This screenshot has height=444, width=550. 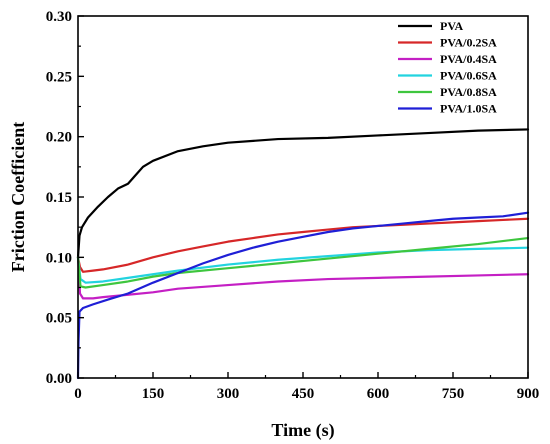 What do you see at coordinates (59, 77) in the screenshot?
I see `y-tick-label: 0.25` at bounding box center [59, 77].